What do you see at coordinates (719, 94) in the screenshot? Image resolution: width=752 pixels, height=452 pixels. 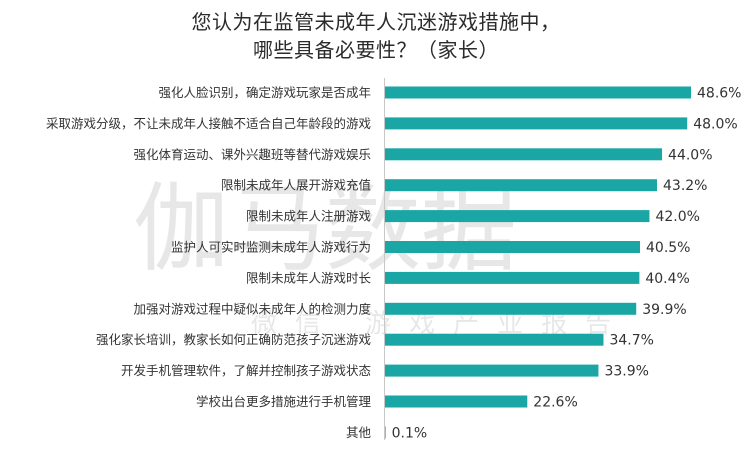 I see `value-label: 48.6%` at bounding box center [719, 94].